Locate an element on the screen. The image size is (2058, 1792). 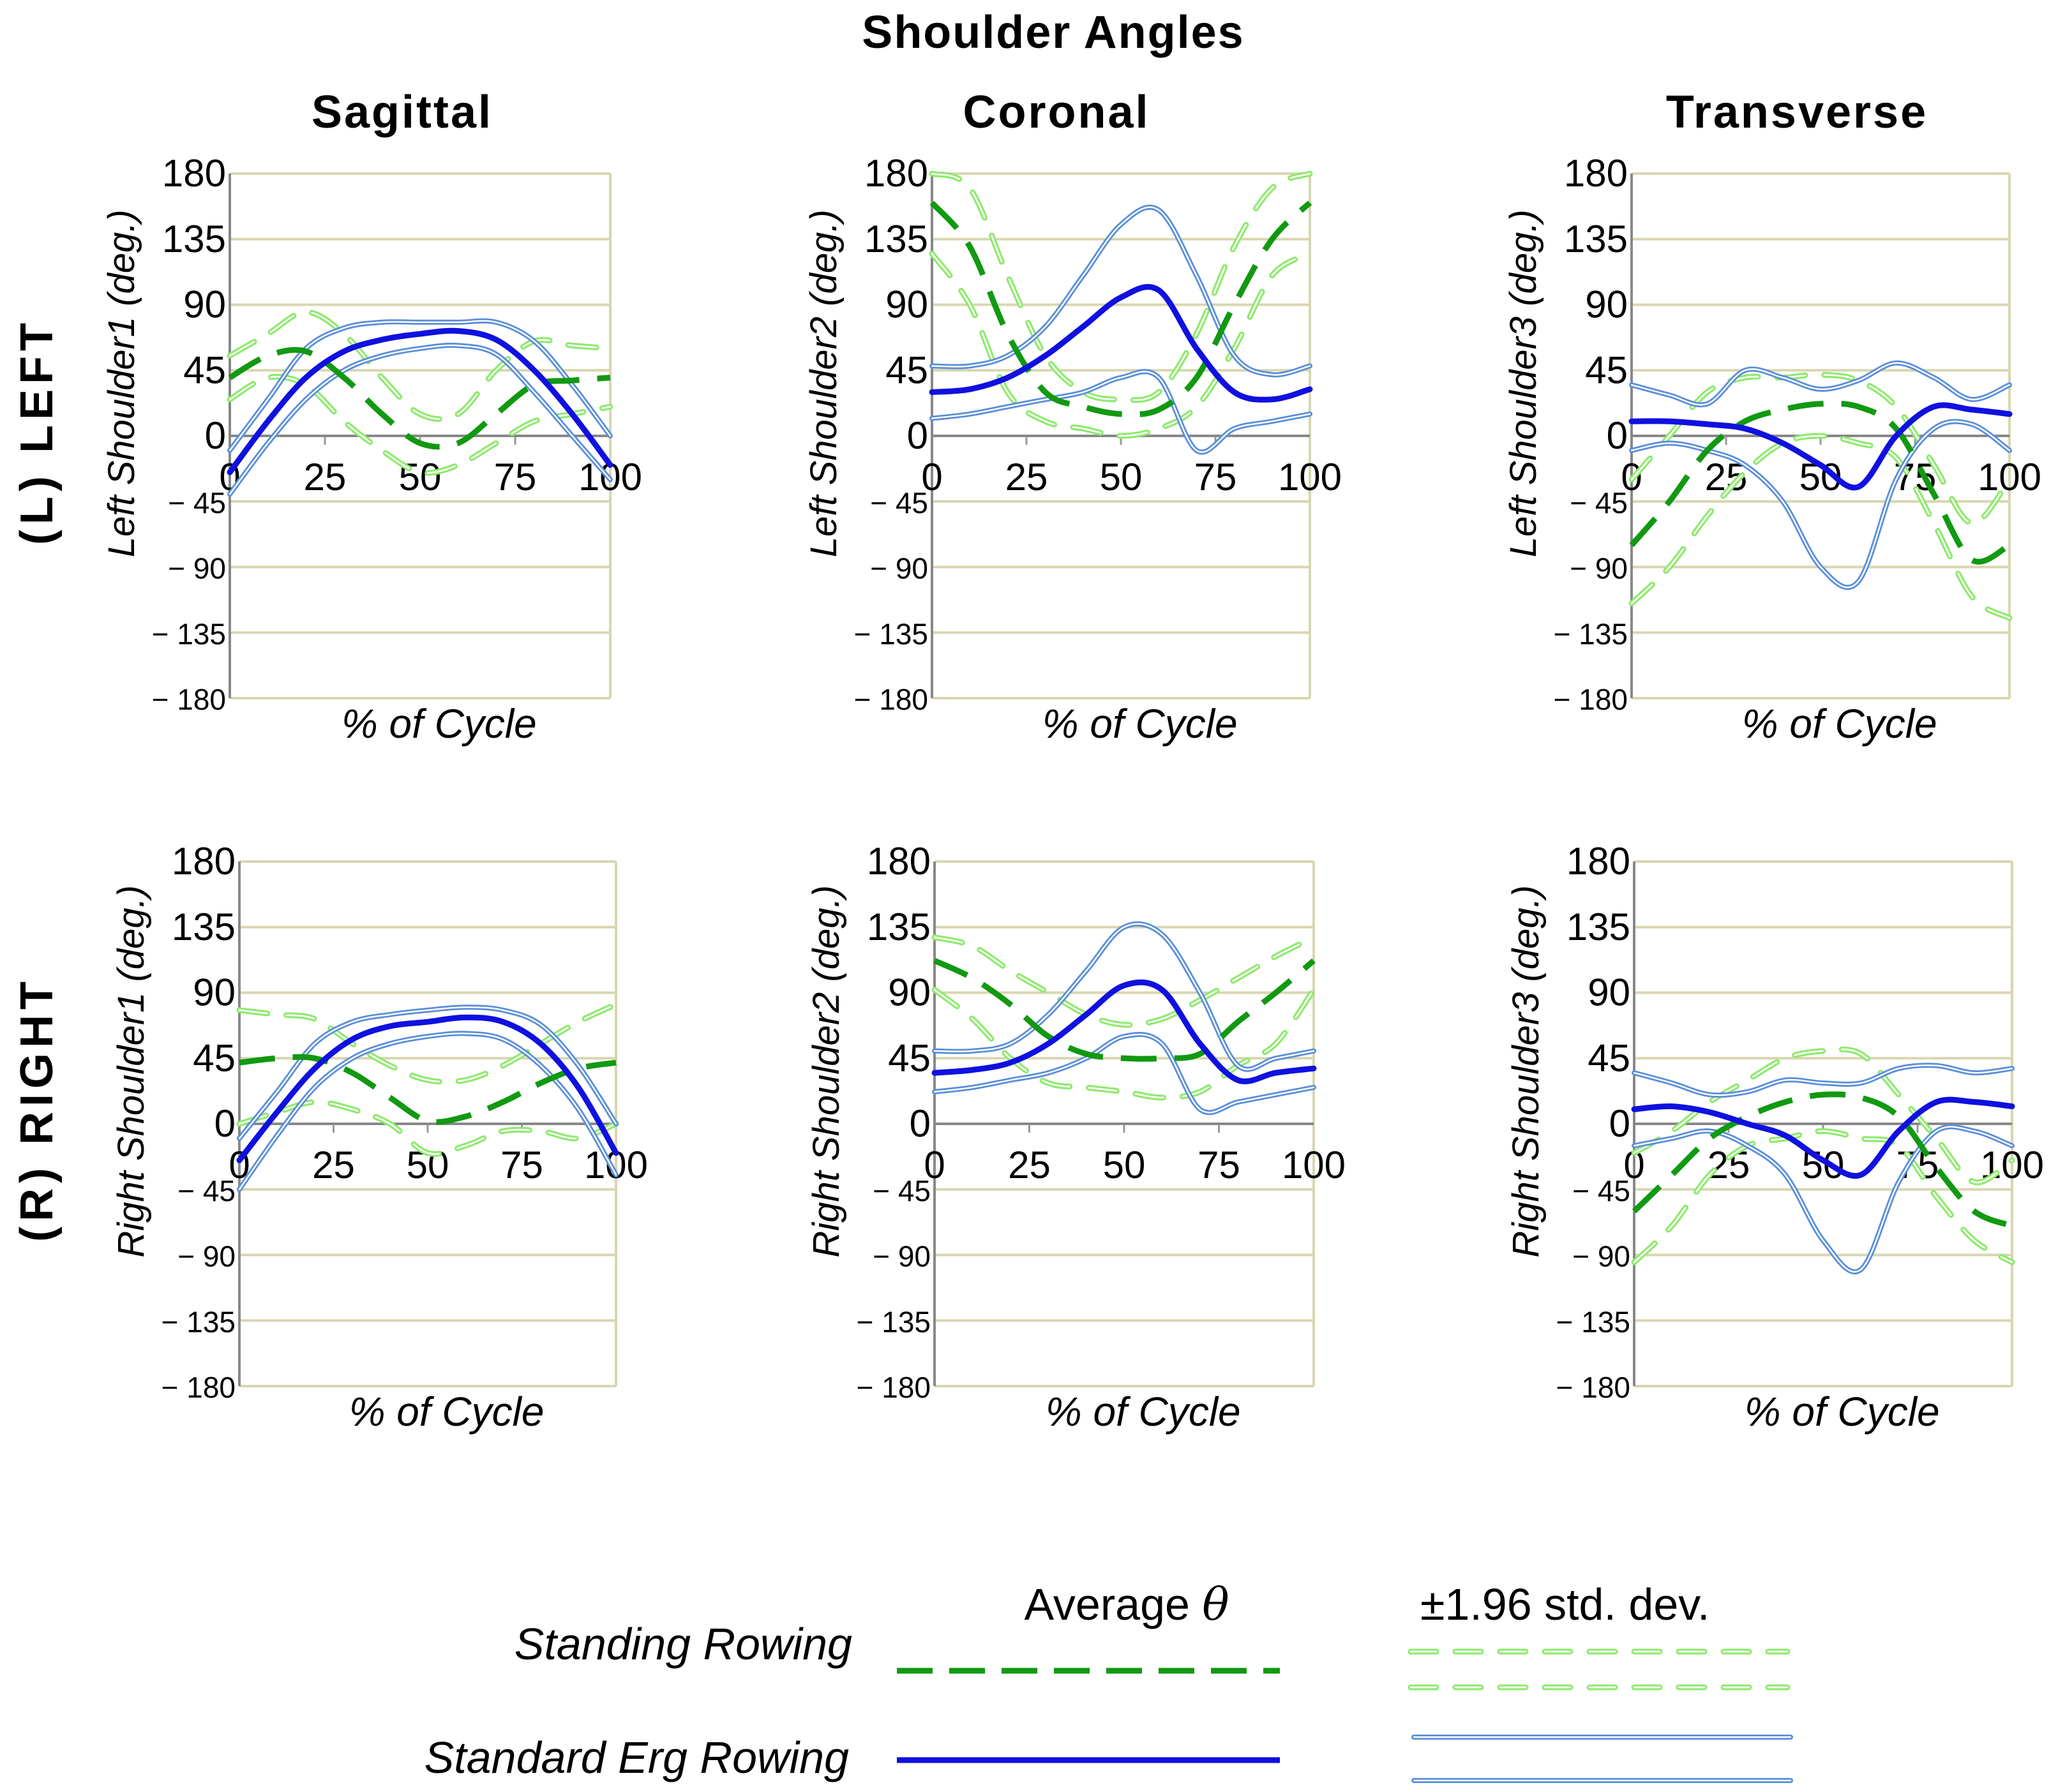
series-left-transverse-standing-upper-sd-inner is located at coordinates (1820, 449).